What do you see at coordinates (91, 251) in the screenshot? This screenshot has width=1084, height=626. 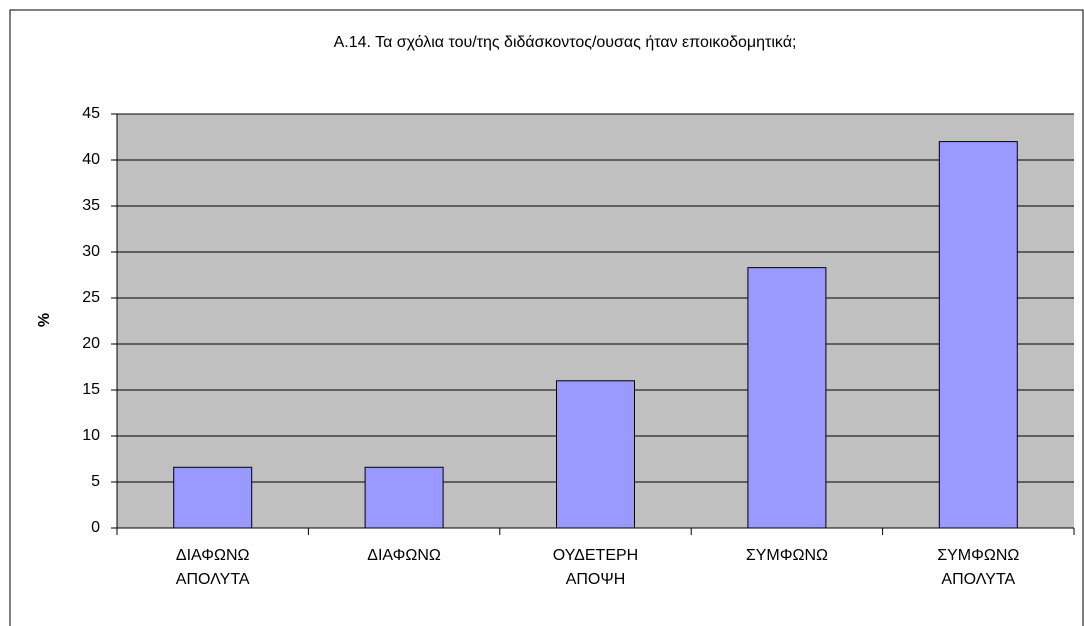 I see `y-tick-label: 30` at bounding box center [91, 251].